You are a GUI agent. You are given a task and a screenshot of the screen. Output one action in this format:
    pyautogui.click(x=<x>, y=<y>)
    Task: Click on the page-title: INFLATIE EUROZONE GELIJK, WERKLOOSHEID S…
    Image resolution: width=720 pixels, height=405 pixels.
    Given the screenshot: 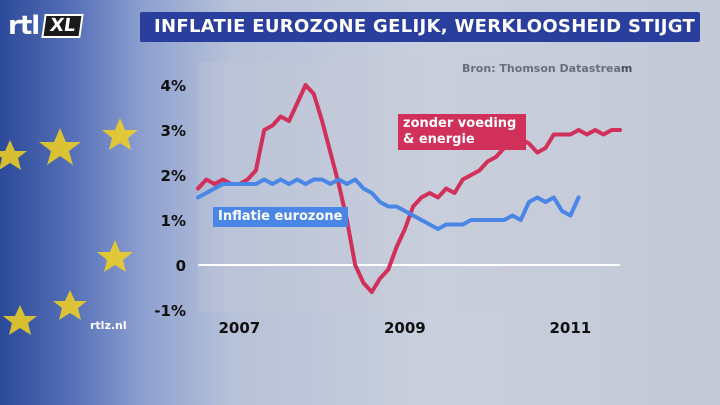 What is the action you would take?
    pyautogui.click(x=425, y=26)
    